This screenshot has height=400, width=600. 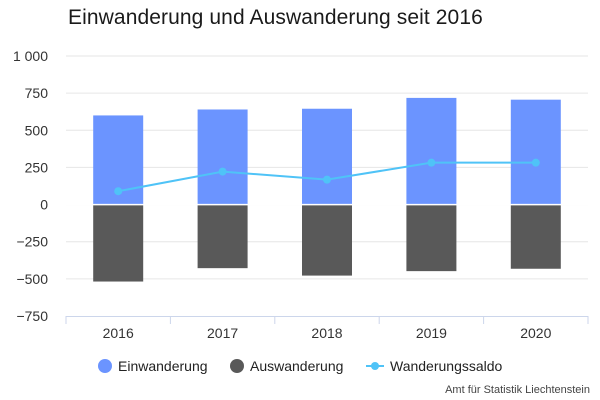 I want to click on y-tick-label: 500, so click(x=37, y=130).